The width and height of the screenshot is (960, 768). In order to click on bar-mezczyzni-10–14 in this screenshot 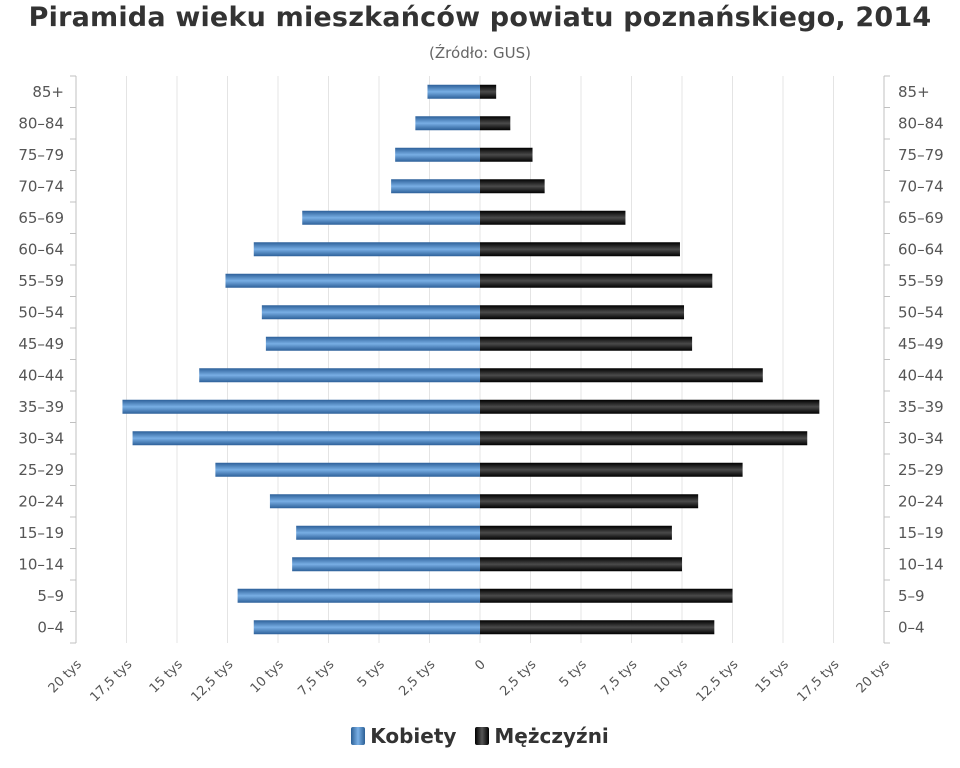, I will do `click(581, 564)`.